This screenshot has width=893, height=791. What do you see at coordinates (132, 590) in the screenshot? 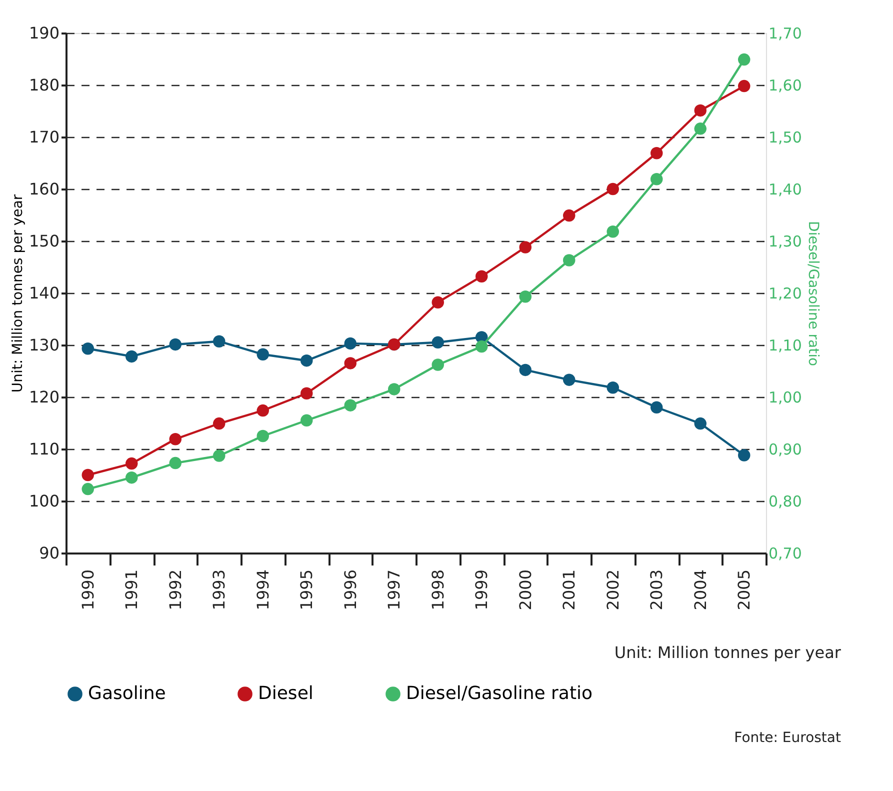
I see `x-tick-label: 1991` at bounding box center [132, 590].